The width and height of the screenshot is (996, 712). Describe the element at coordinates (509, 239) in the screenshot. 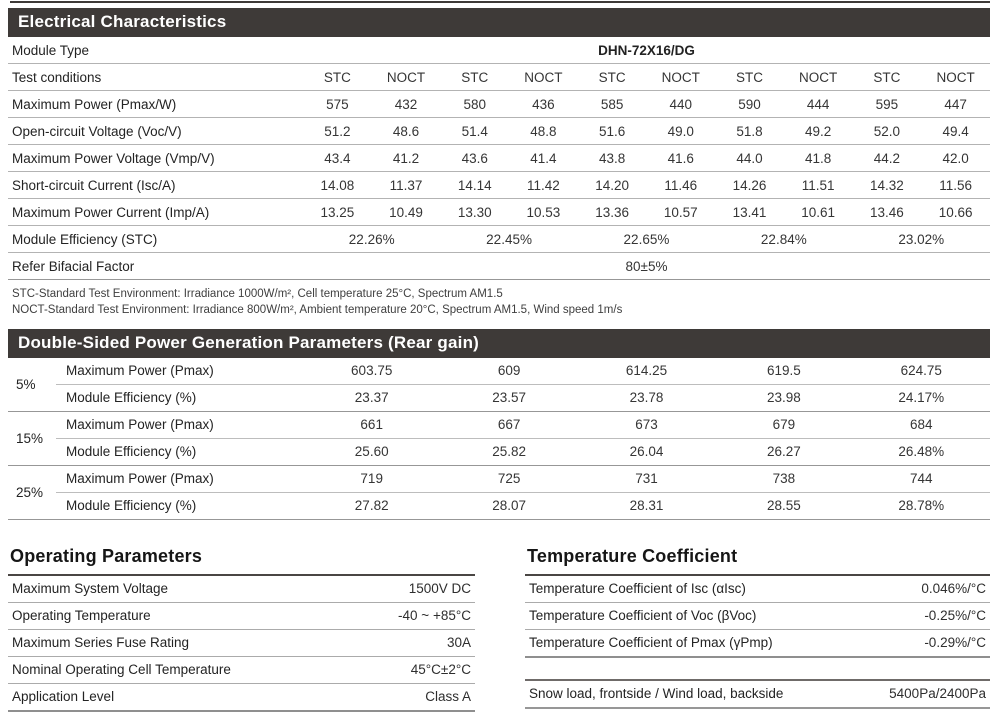

I see `value-cell: 22.45%` at that location.